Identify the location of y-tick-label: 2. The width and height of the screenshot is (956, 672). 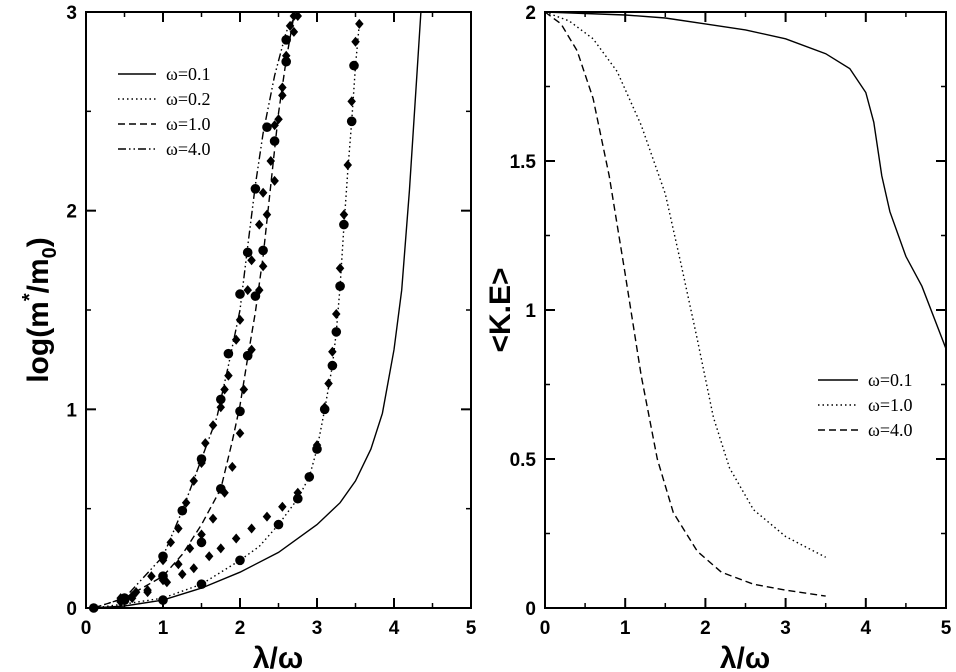
(71, 212).